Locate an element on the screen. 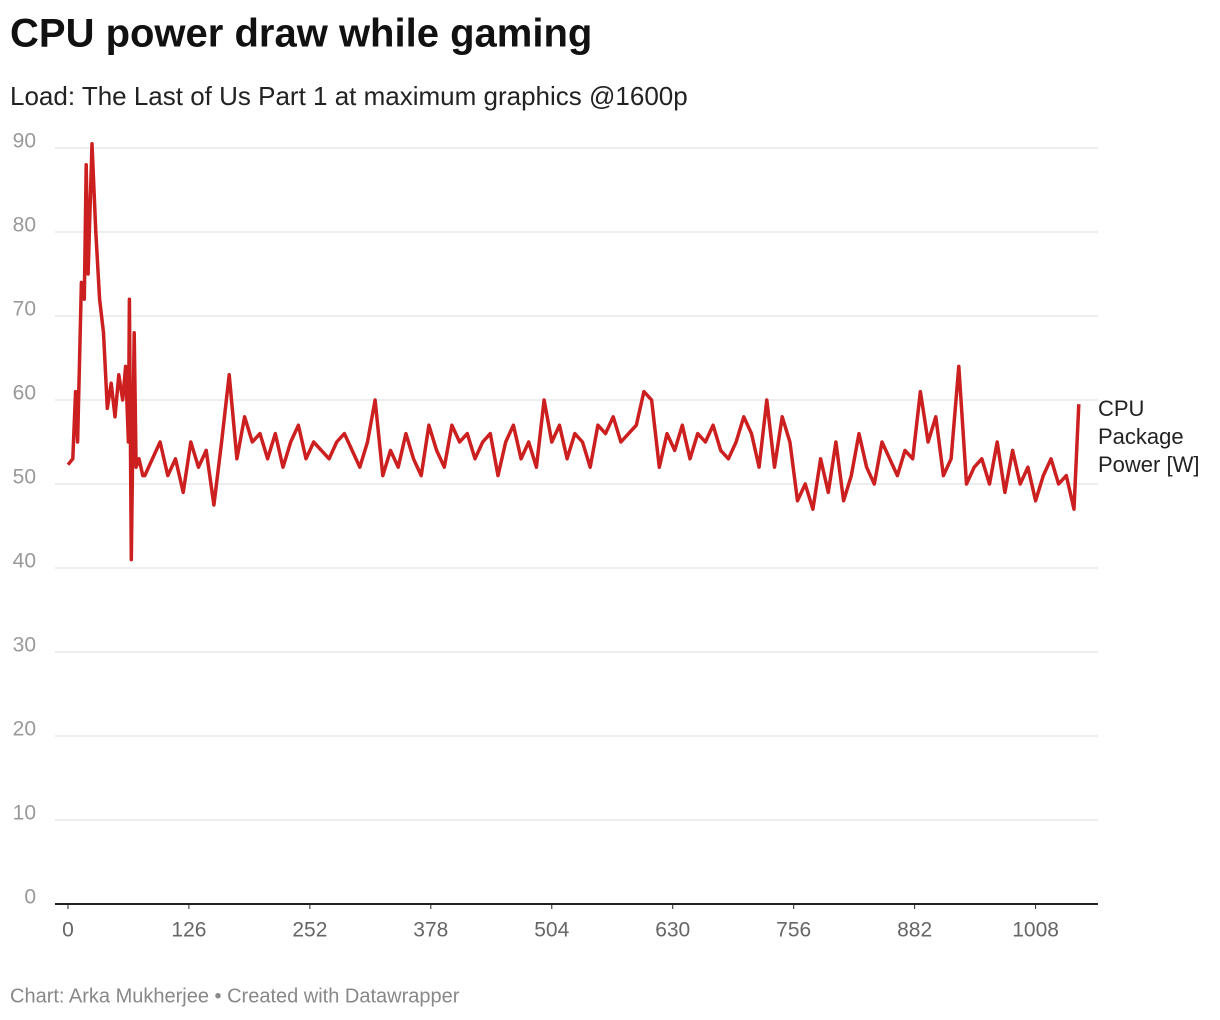 The height and width of the screenshot is (1020, 1220). y-tick-label: 50 is located at coordinates (24, 477).